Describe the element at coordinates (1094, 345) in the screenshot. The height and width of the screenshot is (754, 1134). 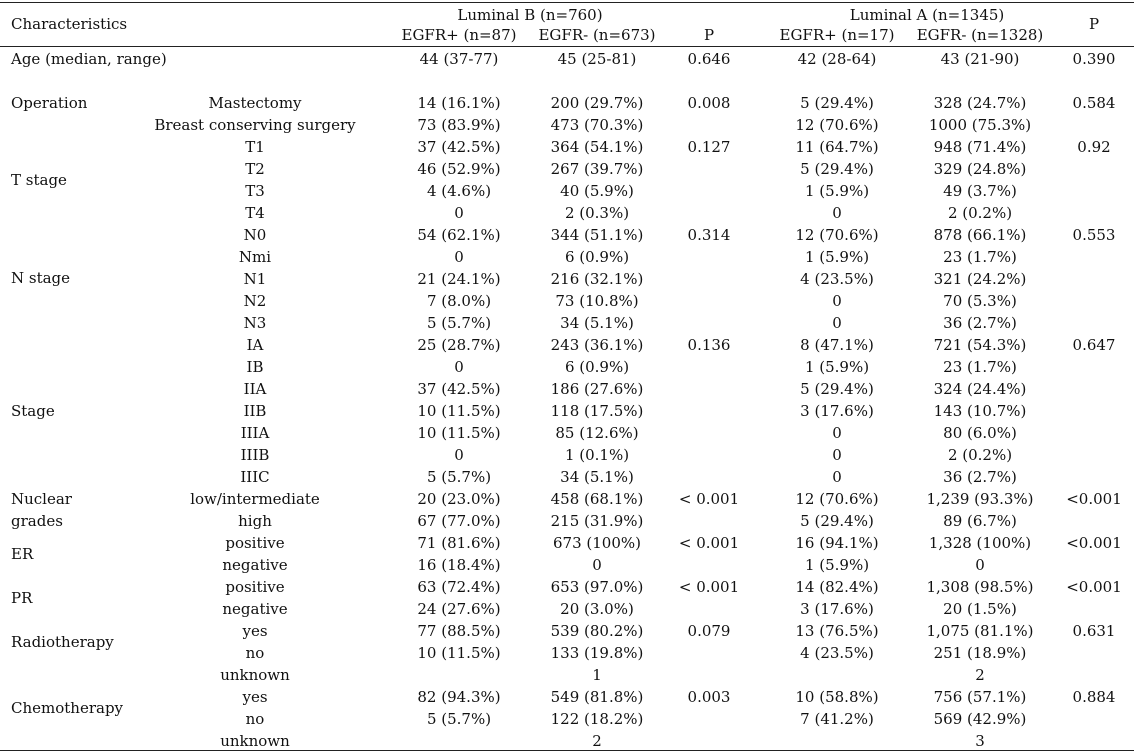
I see `cell-luminal-a-p: 0.647` at that location.